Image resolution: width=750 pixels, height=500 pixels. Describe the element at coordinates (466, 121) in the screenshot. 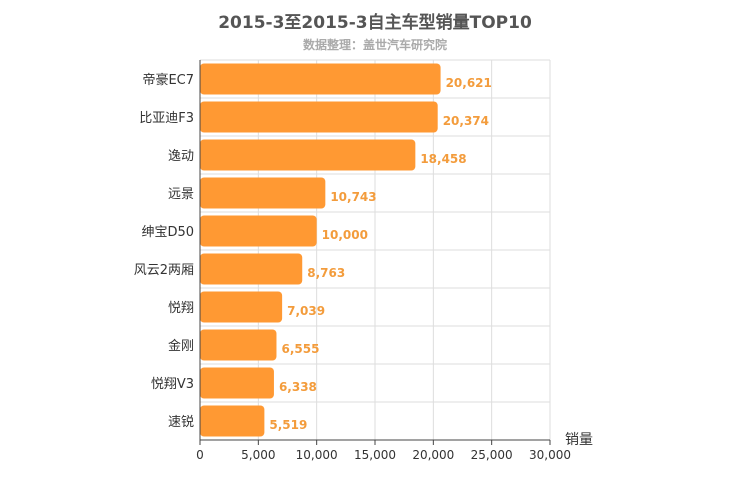

I see `value-label: 20,374` at that location.